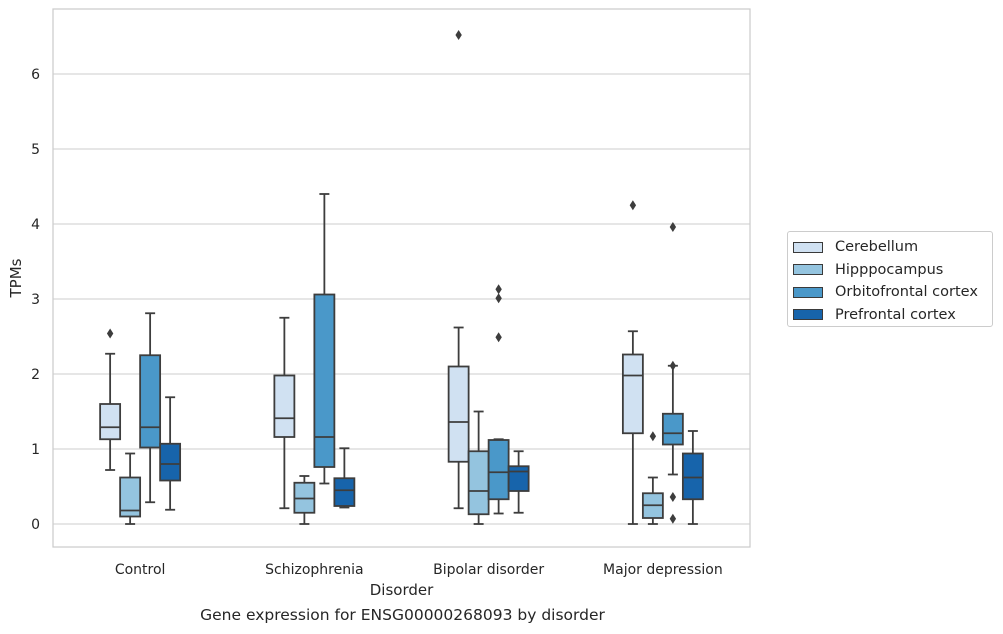  I want to click on y-tick-label: 1, so click(35, 450).